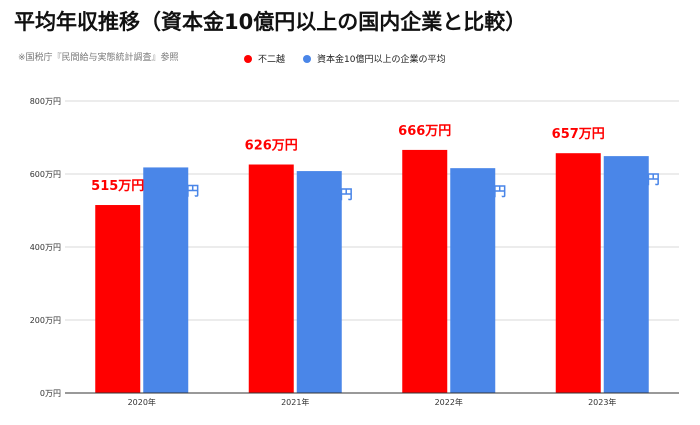 The image size is (700, 425). Describe the element at coordinates (270, 22) in the screenshot. I see `chart-title: 平均年収推移（資本金10億円以上の国内企業と比較）` at that location.